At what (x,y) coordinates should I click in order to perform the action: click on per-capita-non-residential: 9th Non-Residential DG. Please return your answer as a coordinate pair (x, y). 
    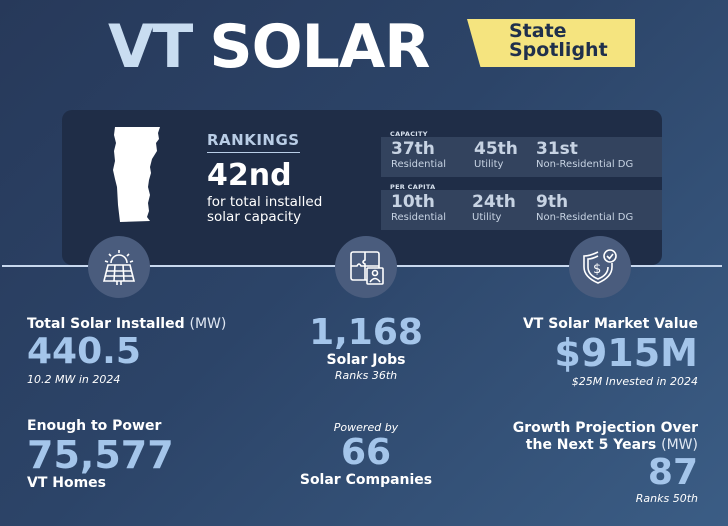
    Looking at the image, I should click on (584, 208).